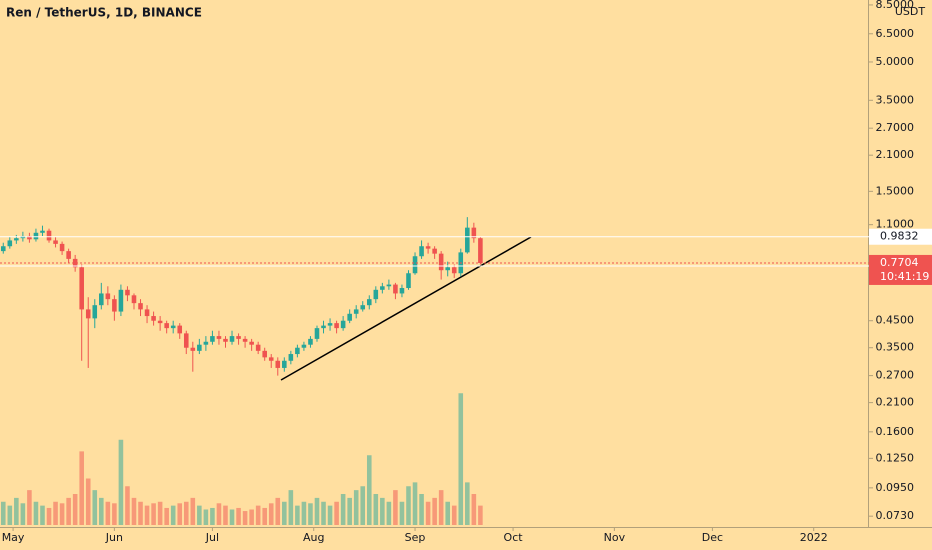 This screenshot has height=550, width=932. What do you see at coordinates (895, 99) in the screenshot?
I see `y-tick-label: 3.5000` at bounding box center [895, 99].